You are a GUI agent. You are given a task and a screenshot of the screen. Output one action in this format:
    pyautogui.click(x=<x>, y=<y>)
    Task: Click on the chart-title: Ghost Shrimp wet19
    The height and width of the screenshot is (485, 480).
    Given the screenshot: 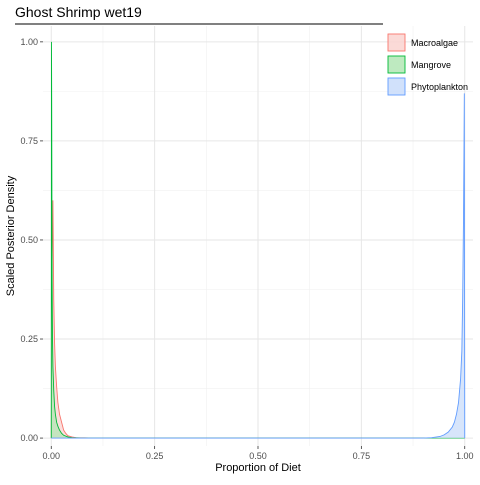 What is the action you would take?
    pyautogui.click(x=78, y=12)
    